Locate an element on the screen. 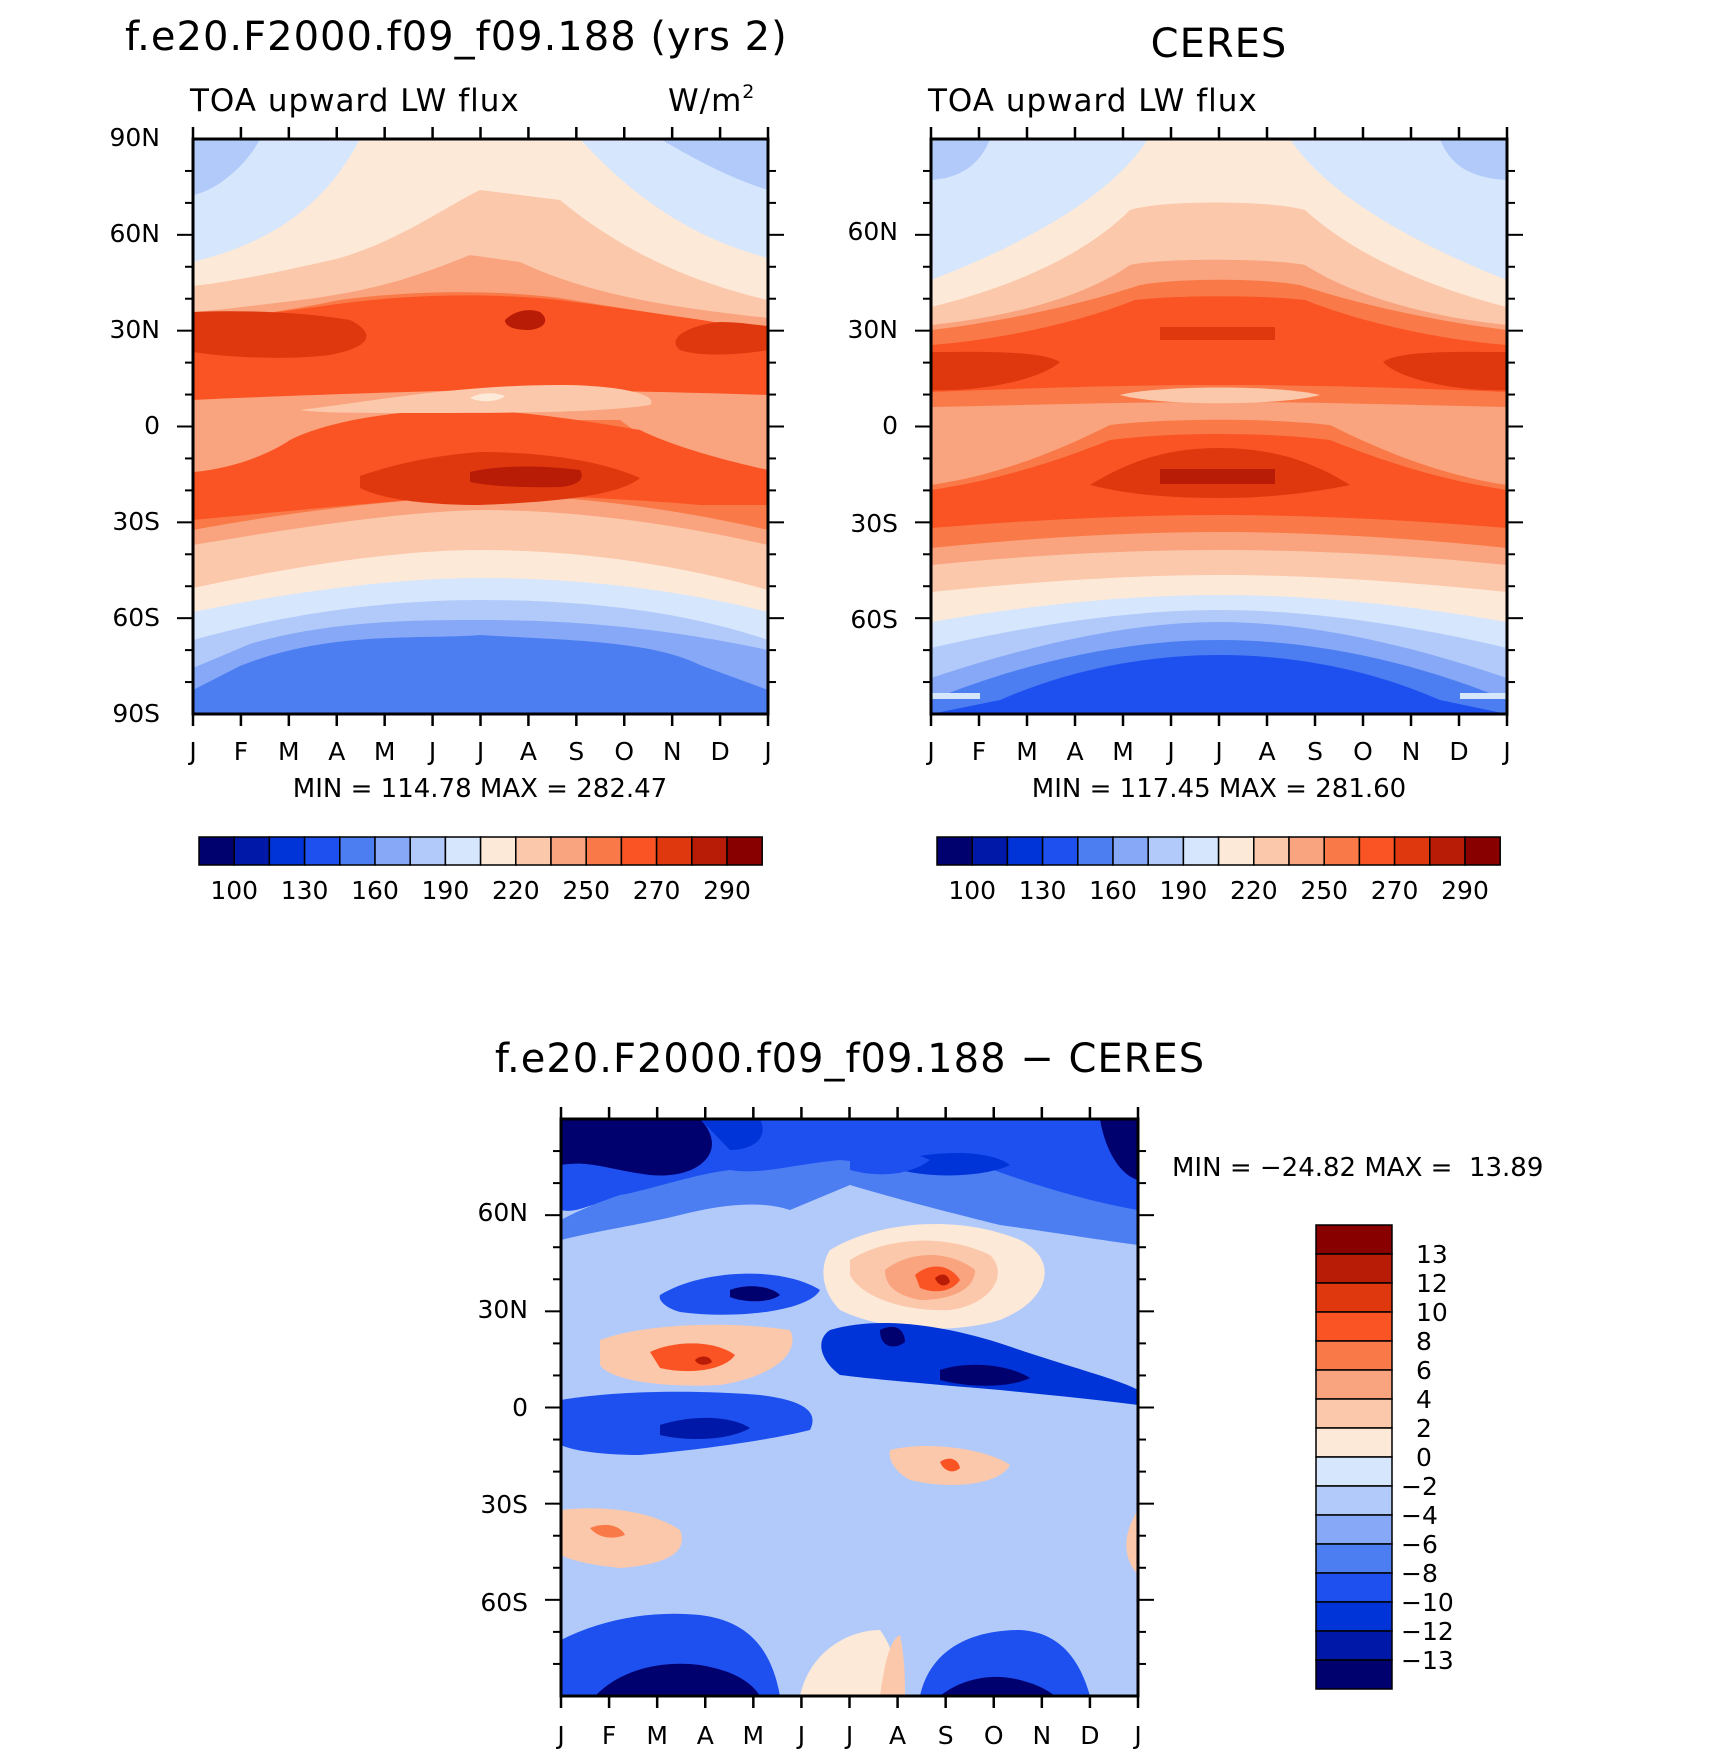 This screenshot has height=1756, width=1710. colorbar-label-9: −4 is located at coordinates (1419, 1515).